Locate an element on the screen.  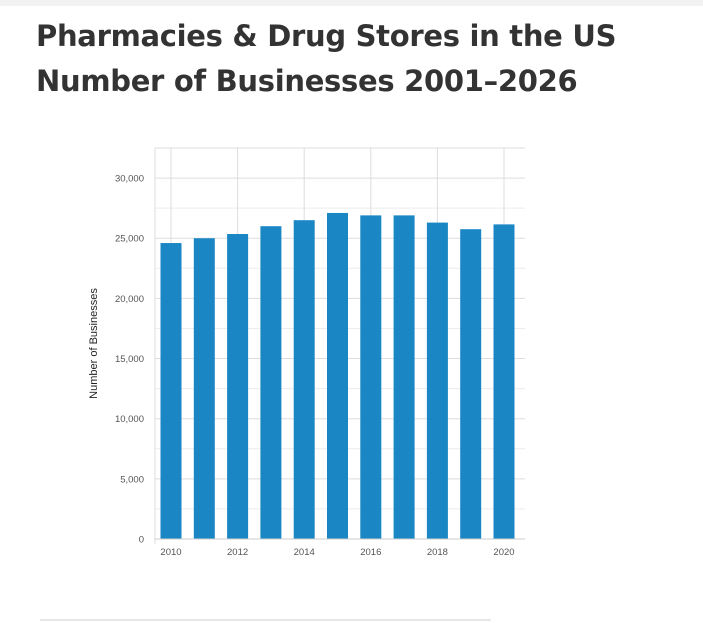
y-tick-label: 5,000 is located at coordinates (132, 479).